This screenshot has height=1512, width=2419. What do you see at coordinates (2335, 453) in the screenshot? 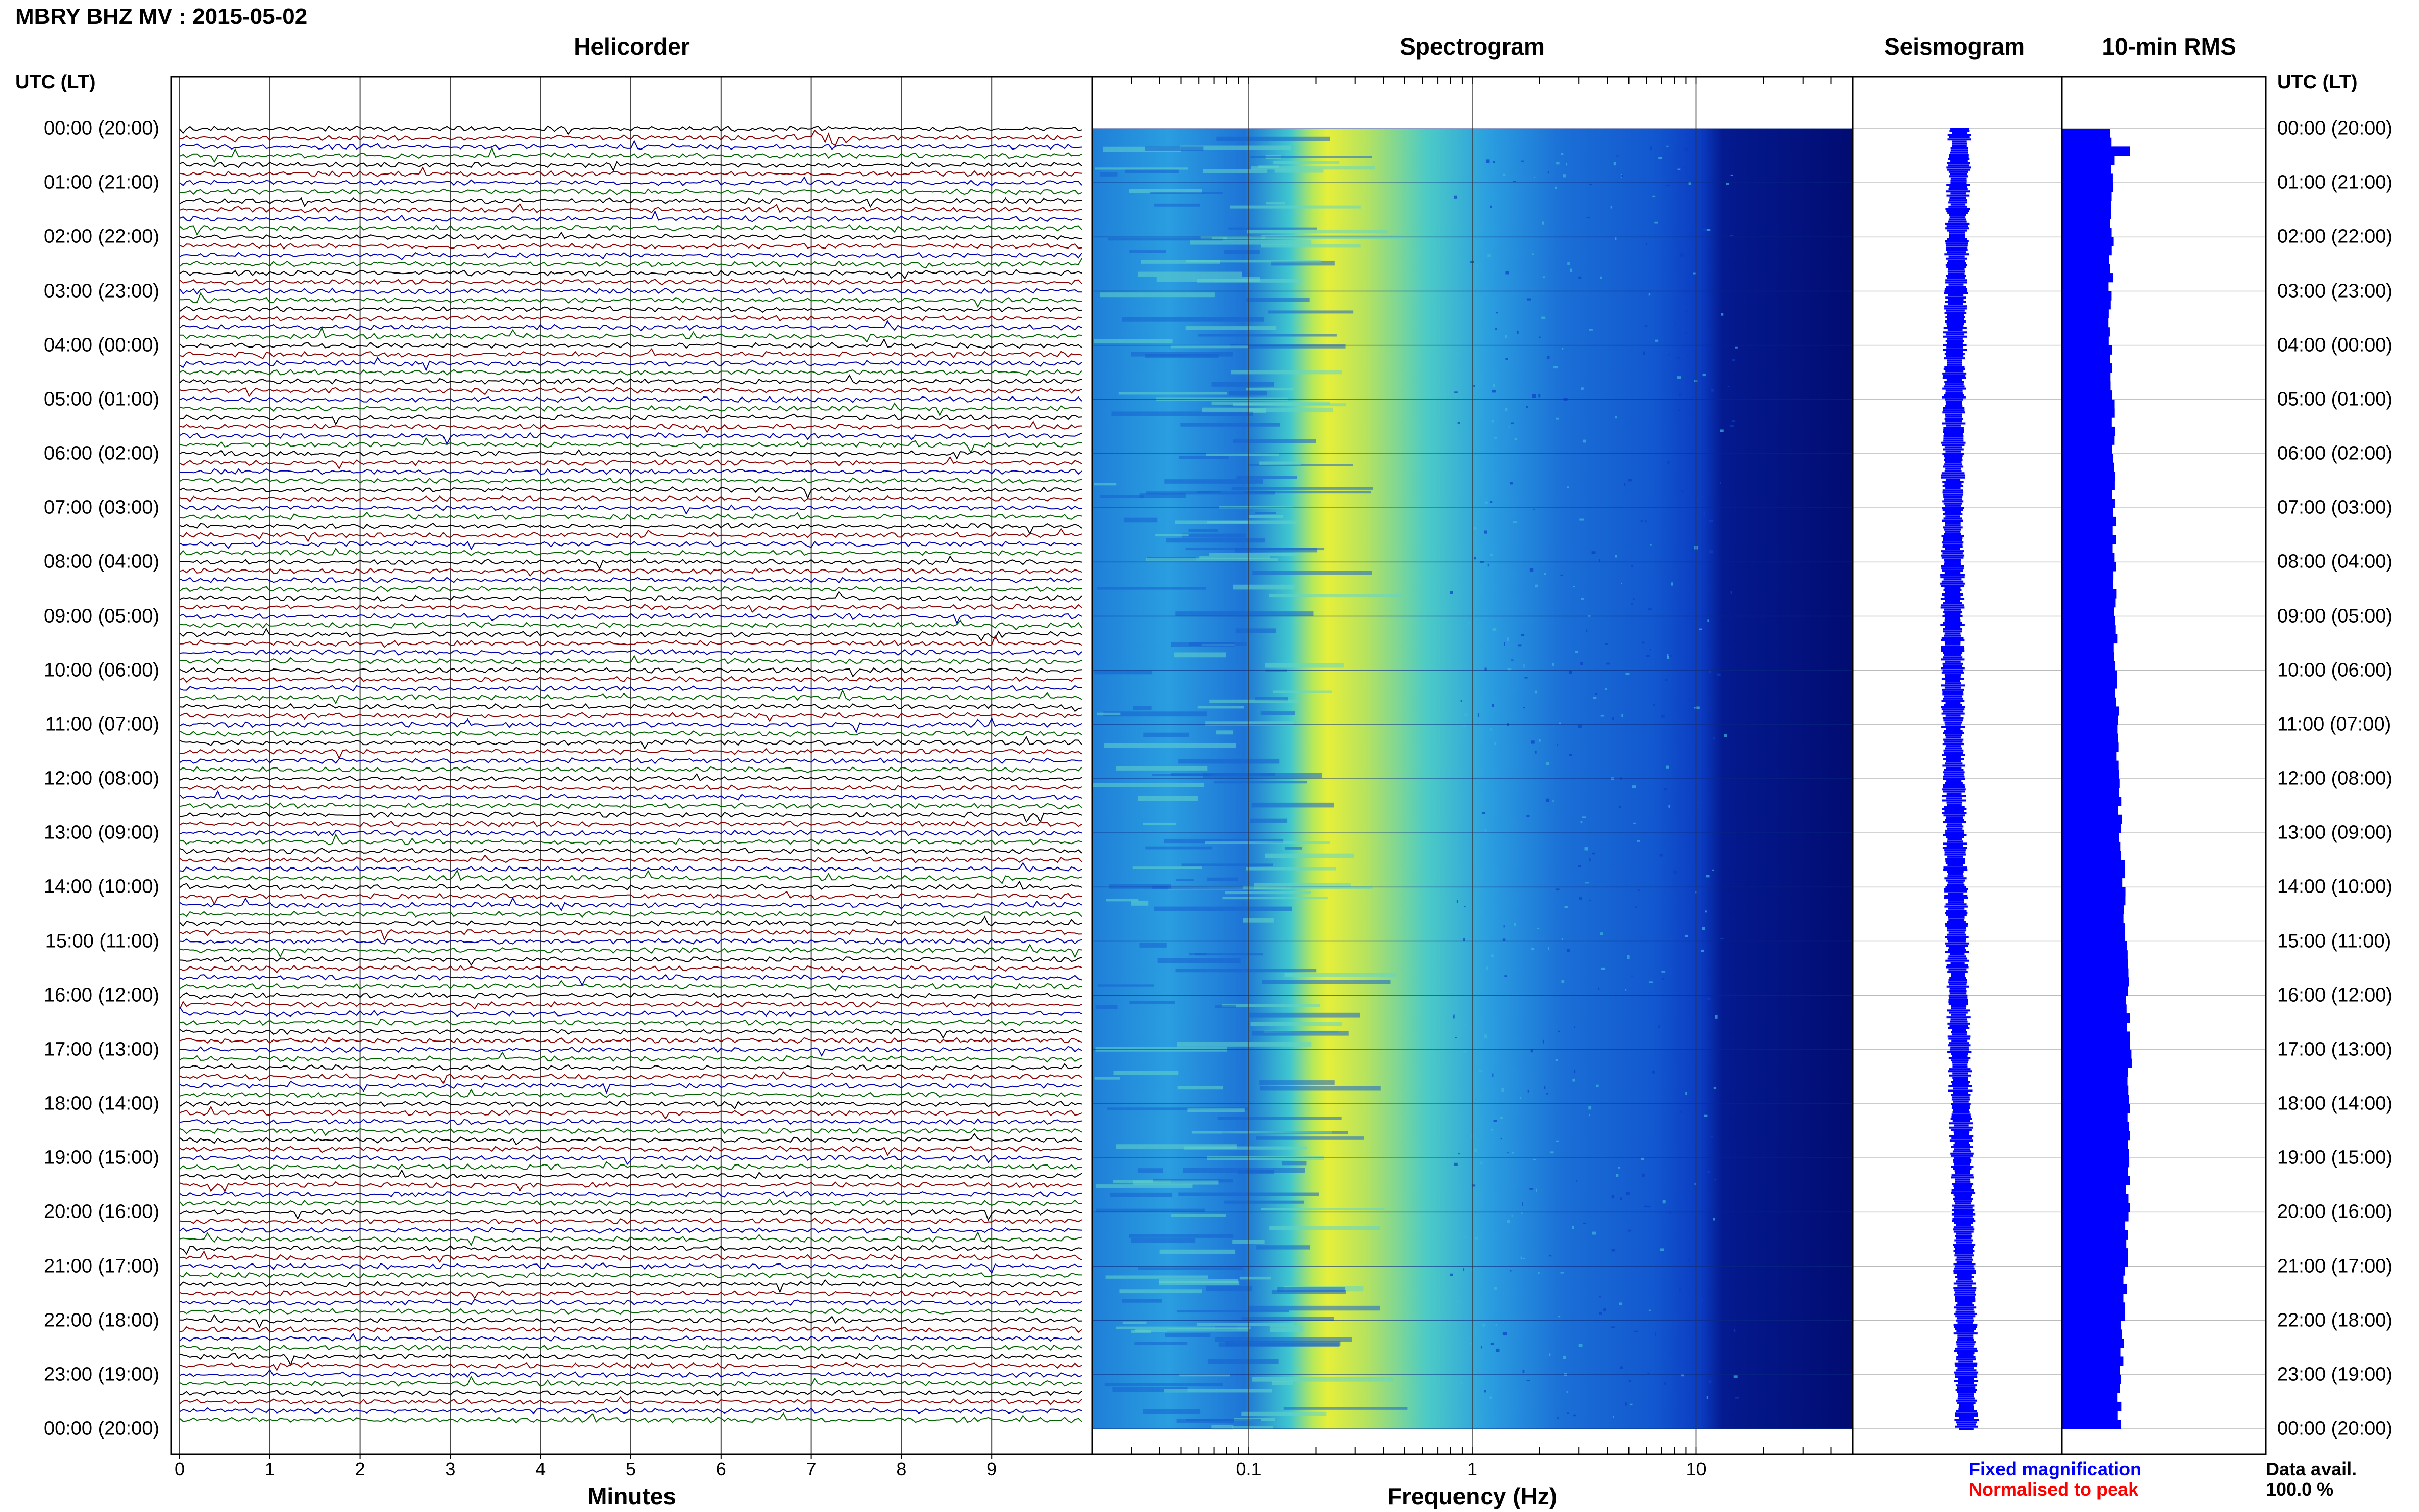
I see `time-label-right: 06:00 (02:00)` at bounding box center [2335, 453].